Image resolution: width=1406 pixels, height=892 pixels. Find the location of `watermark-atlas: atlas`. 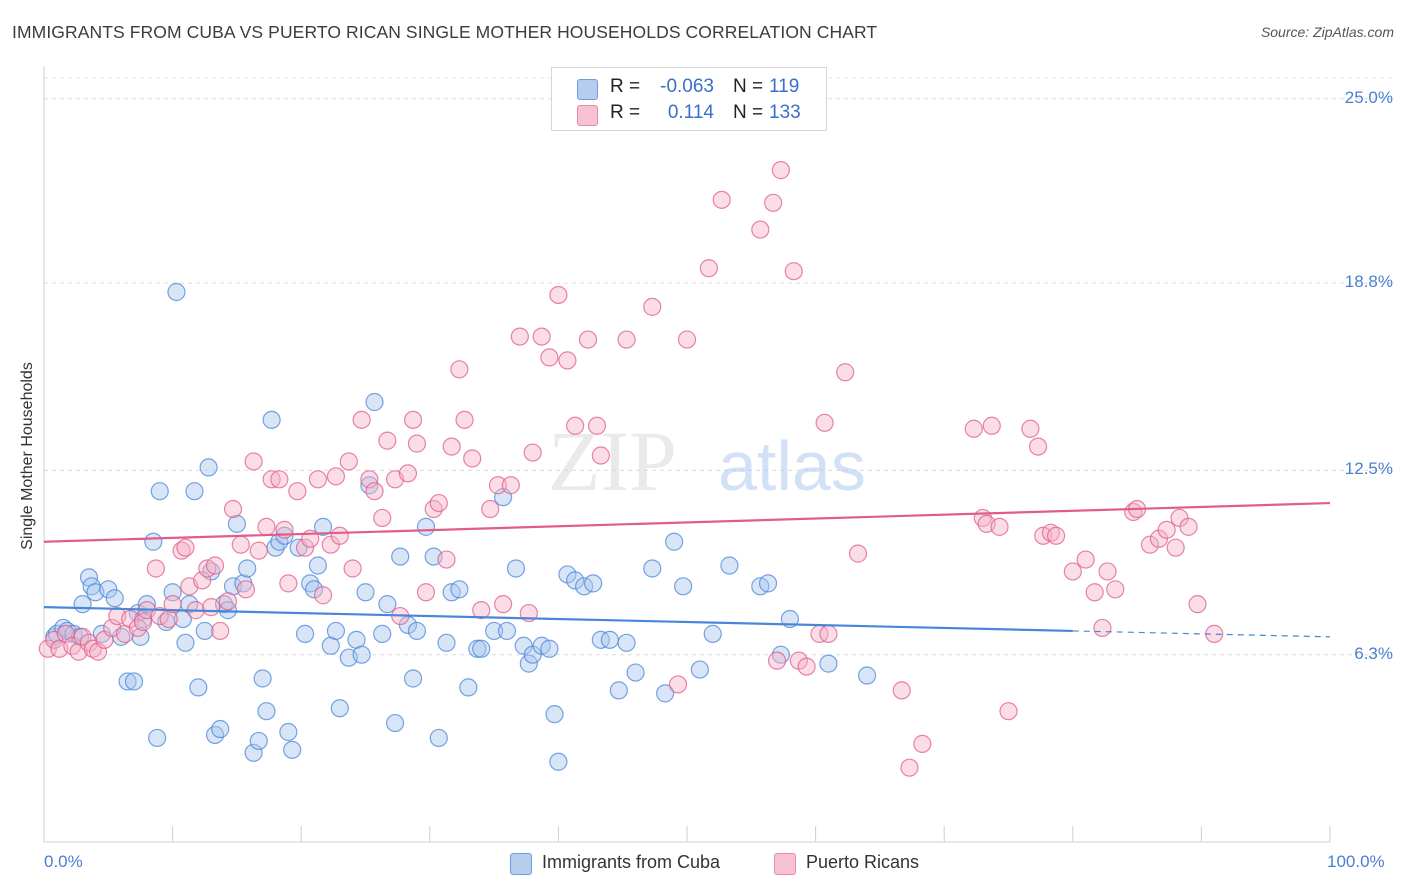

watermark-atlas: atlas is located at coordinates (792, 466).